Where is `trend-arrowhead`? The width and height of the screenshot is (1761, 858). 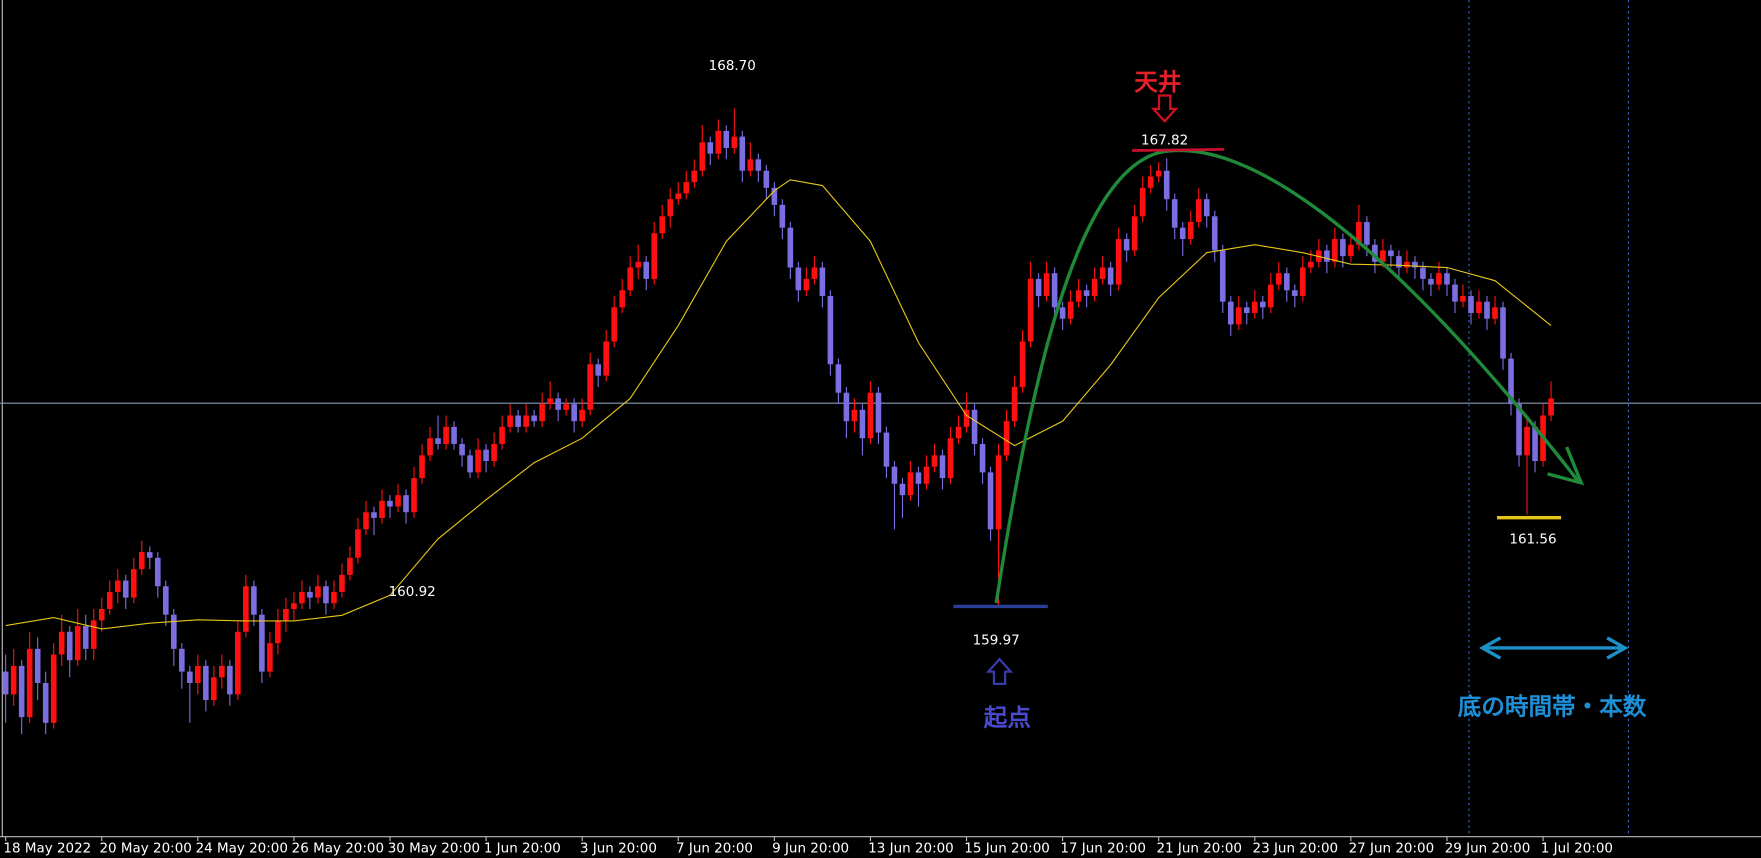
trend-arrowhead is located at coordinates (1566, 466).